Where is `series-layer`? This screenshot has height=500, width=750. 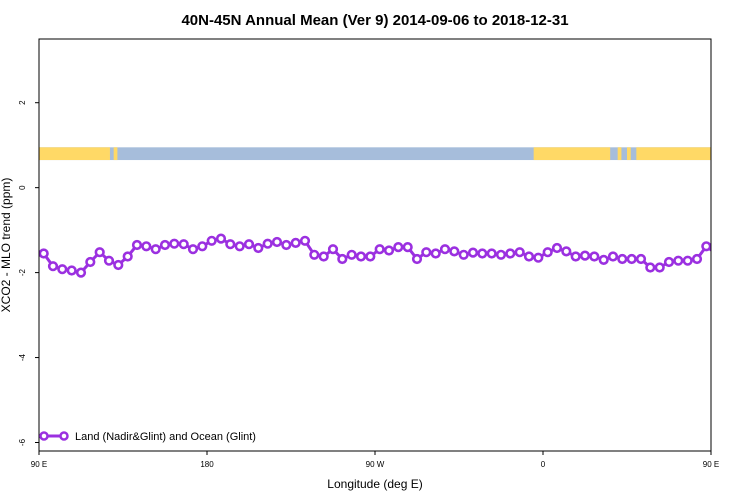 series-layer is located at coordinates (393, 255).